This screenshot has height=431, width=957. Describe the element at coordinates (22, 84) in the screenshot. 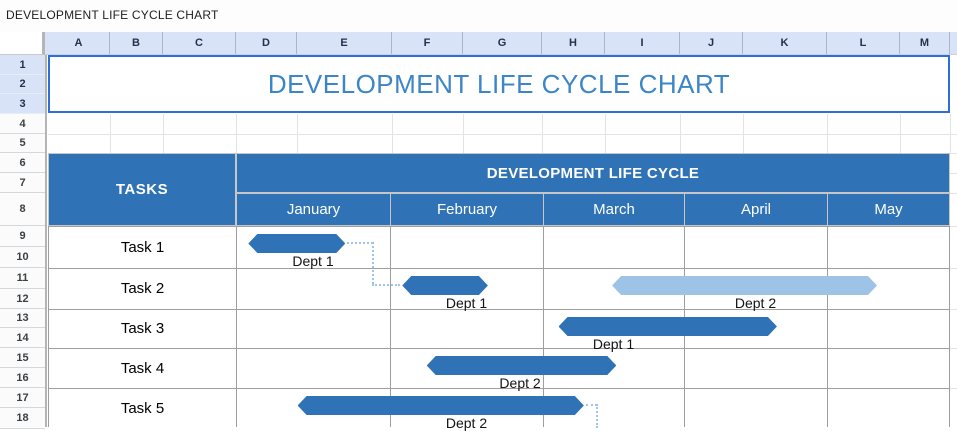

I see `row-header-2: 2` at that location.